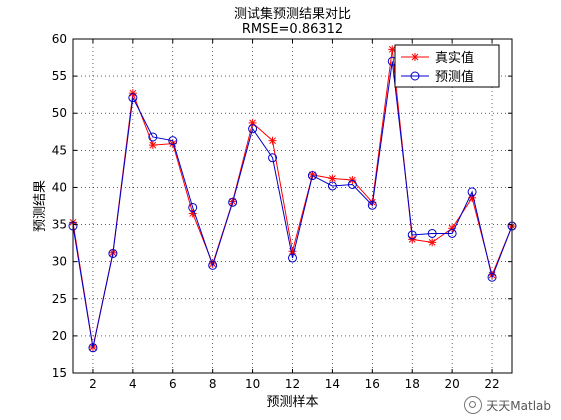 This screenshot has width=561, height=420. Describe the element at coordinates (473, 405) in the screenshot. I see `wechat-icon` at that location.